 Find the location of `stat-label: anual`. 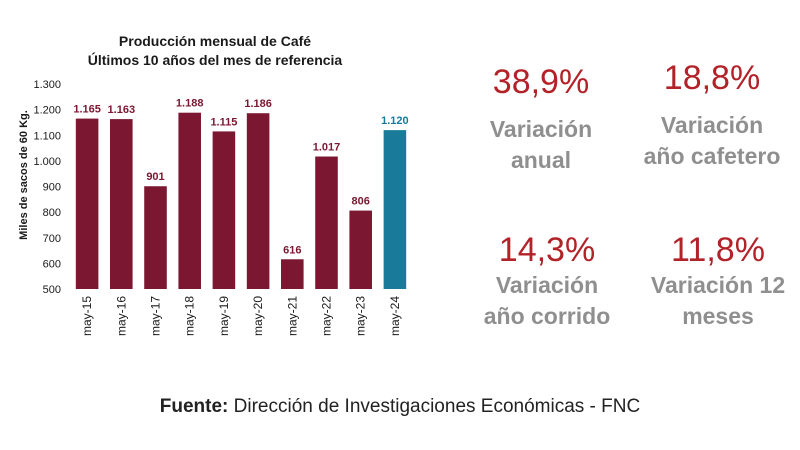

stat-label: anual is located at coordinates (541, 160).